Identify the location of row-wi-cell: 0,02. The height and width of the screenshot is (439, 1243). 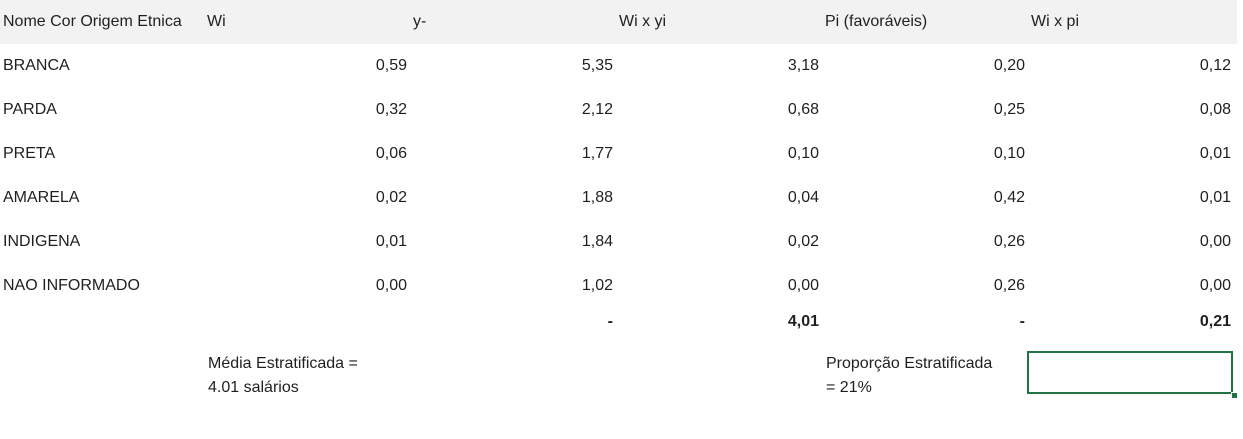
(391, 197).